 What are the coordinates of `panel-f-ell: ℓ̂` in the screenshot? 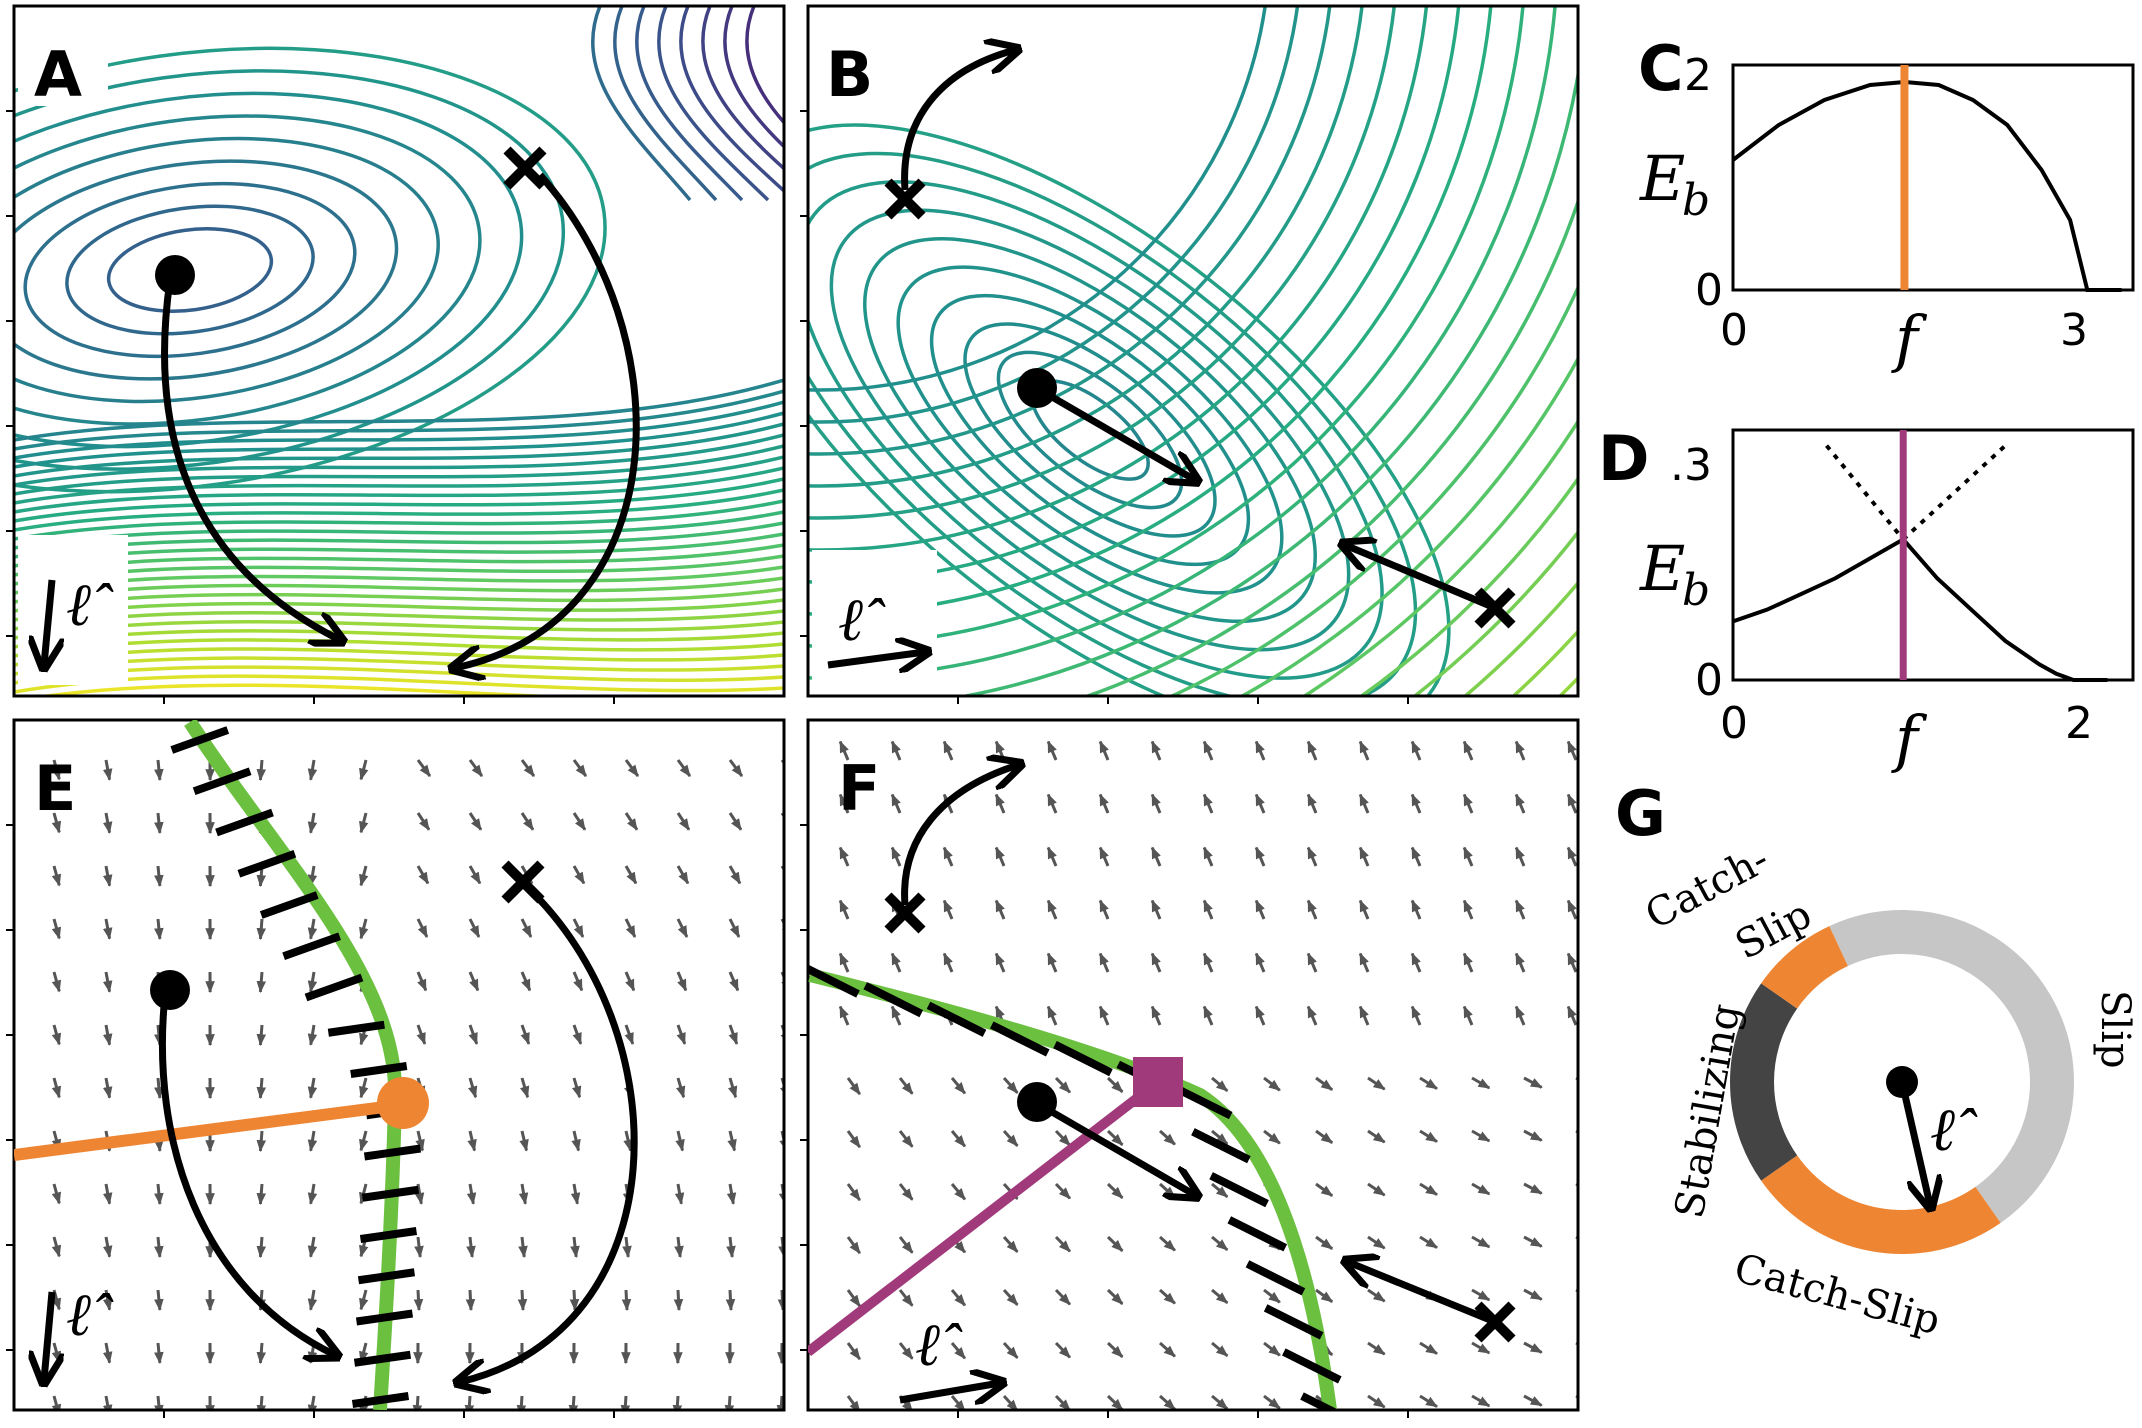 It's located at (939, 1345).